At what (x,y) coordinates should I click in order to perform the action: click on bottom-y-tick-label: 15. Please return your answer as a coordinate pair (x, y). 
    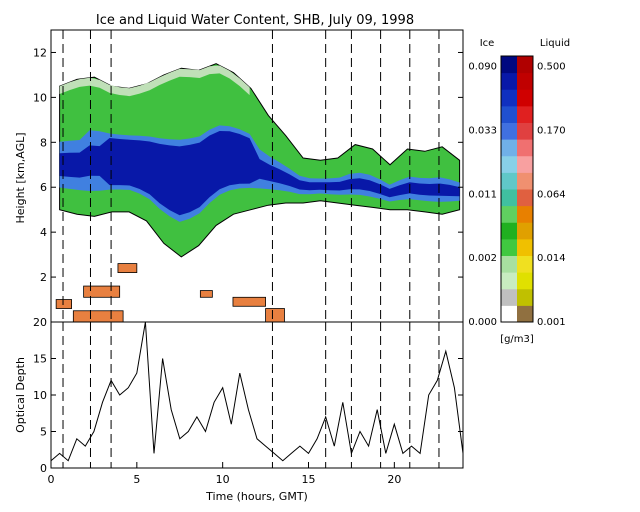
    Looking at the image, I should click on (40, 359).